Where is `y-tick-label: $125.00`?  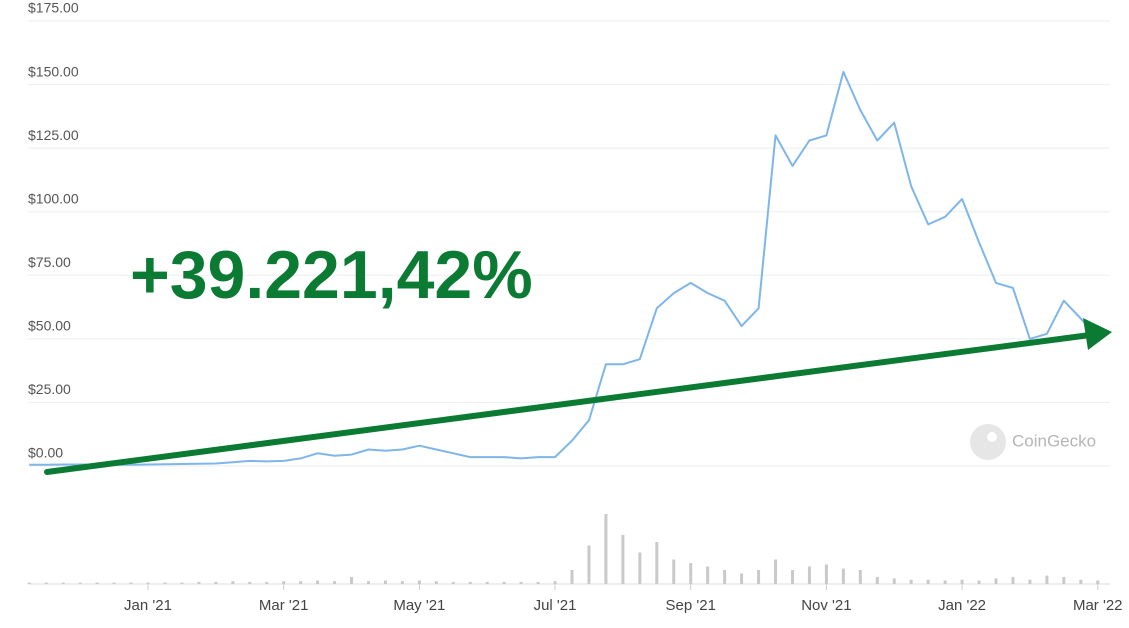 y-tick-label: $125.00 is located at coordinates (53, 135).